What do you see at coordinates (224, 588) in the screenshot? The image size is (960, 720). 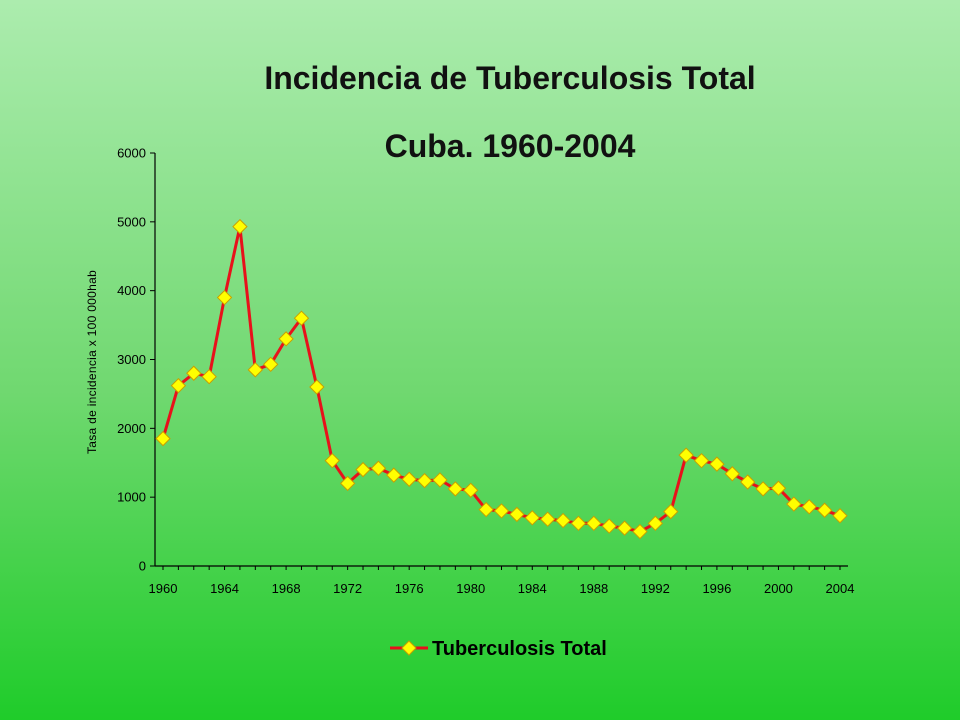 I see `x-tick-label: 1964` at bounding box center [224, 588].